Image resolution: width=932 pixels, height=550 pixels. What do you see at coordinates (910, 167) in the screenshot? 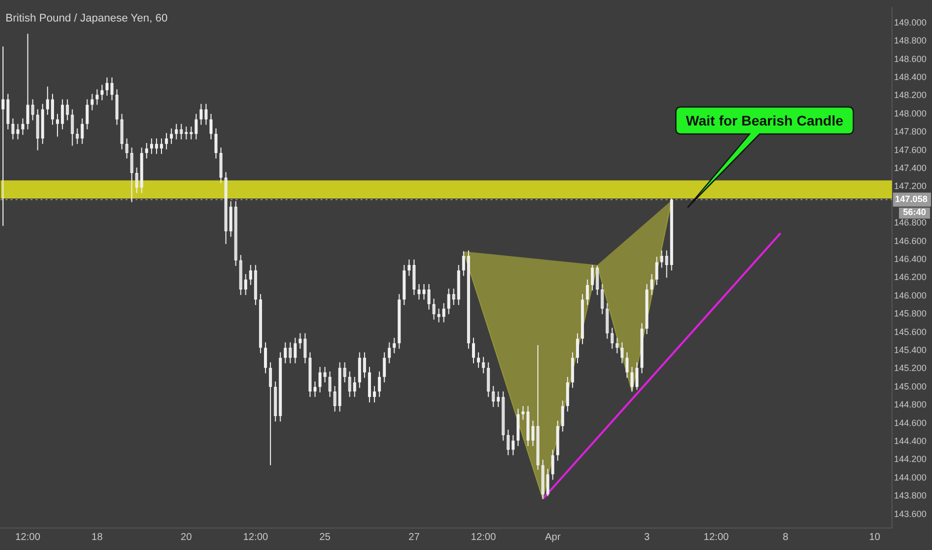
I see `y-tick-label: 147.400` at bounding box center [910, 167].